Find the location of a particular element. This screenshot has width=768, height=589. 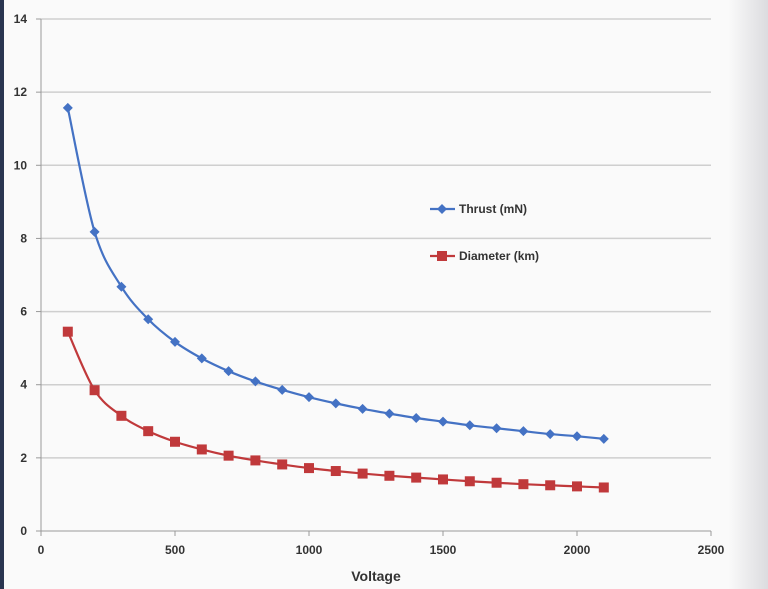

y-tick-label: 0 is located at coordinates (23, 531).